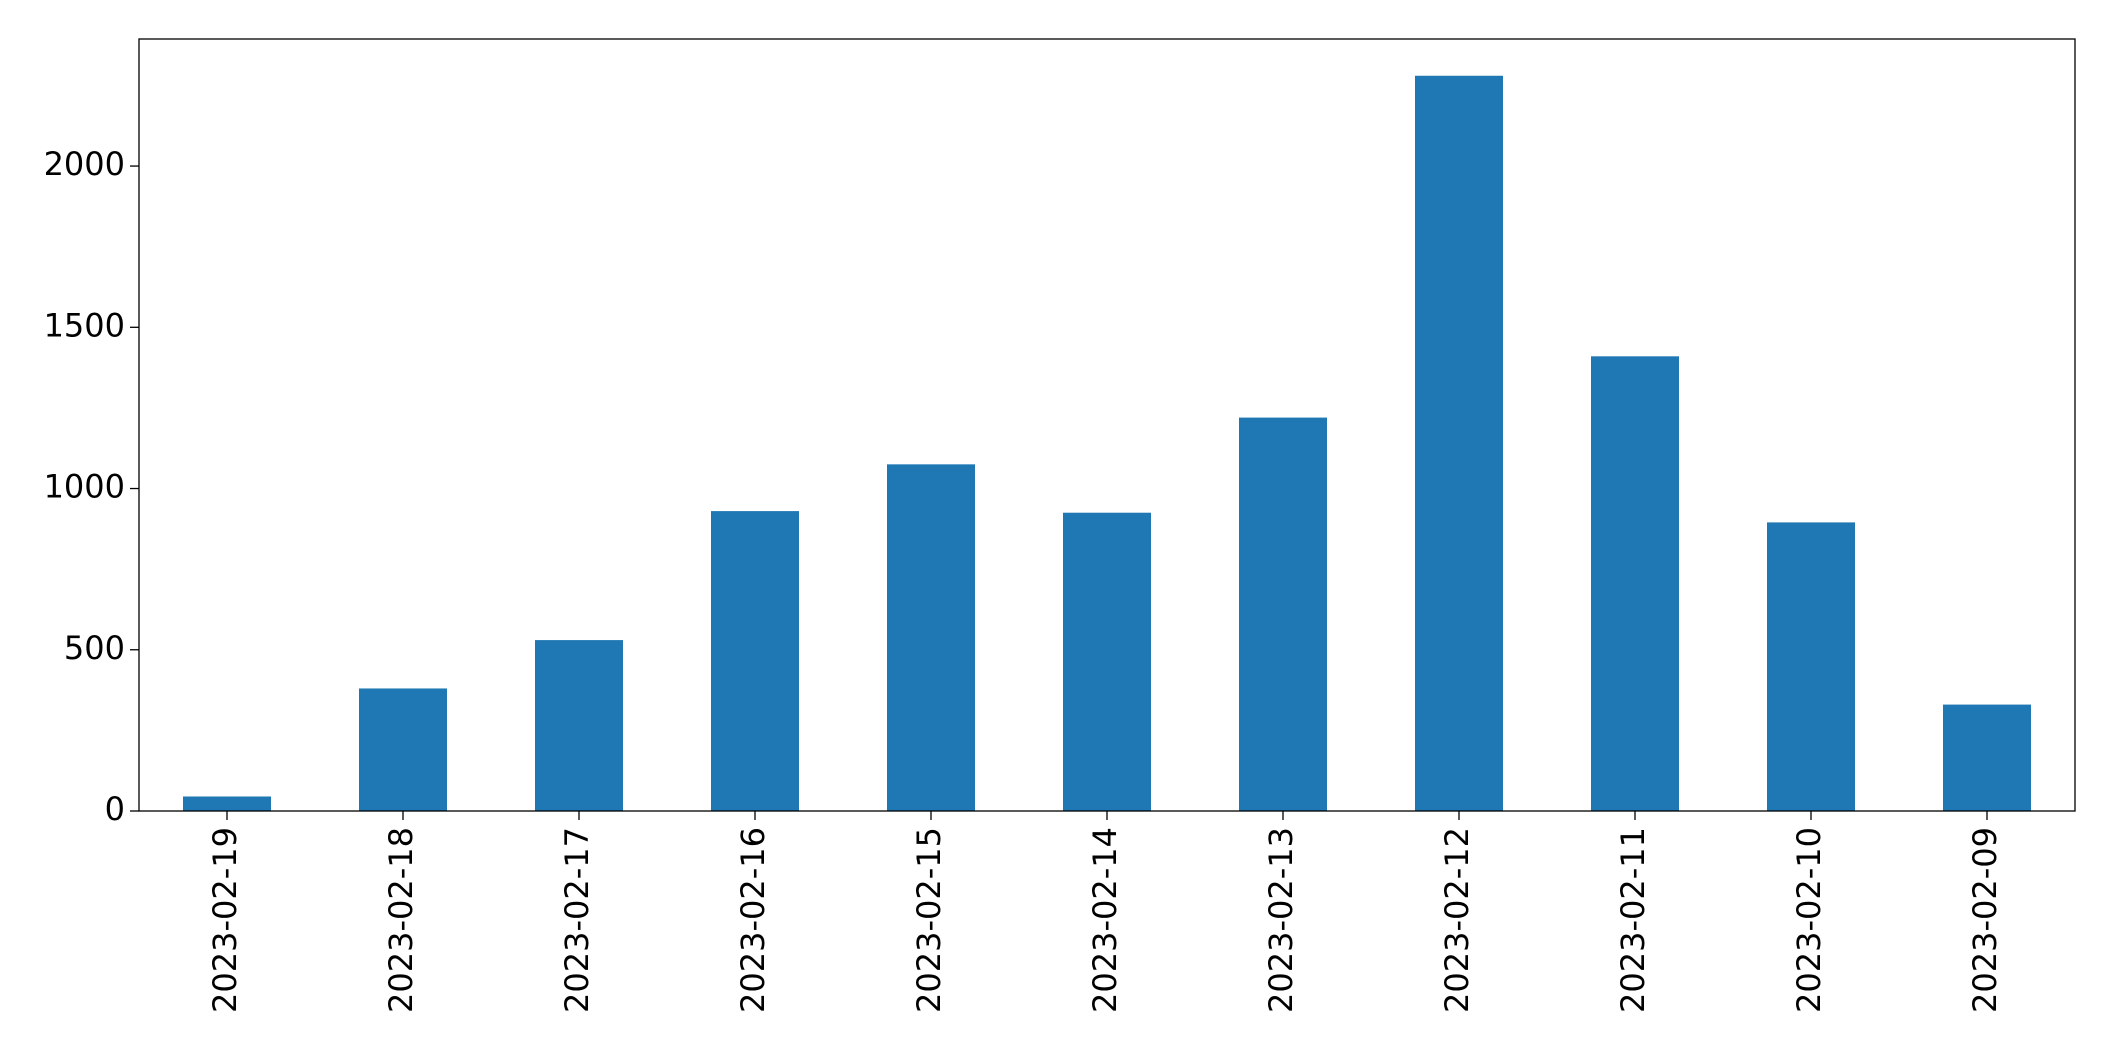  Describe the element at coordinates (84, 164) in the screenshot. I see `y-tick-label: 2000` at that location.